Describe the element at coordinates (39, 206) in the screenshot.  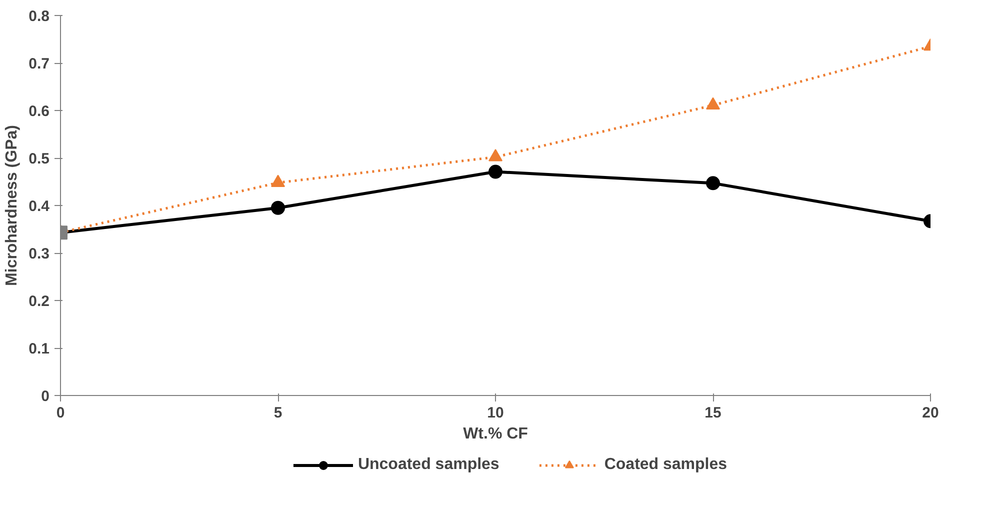
I see `y-tick-label: 0.4` at that location.